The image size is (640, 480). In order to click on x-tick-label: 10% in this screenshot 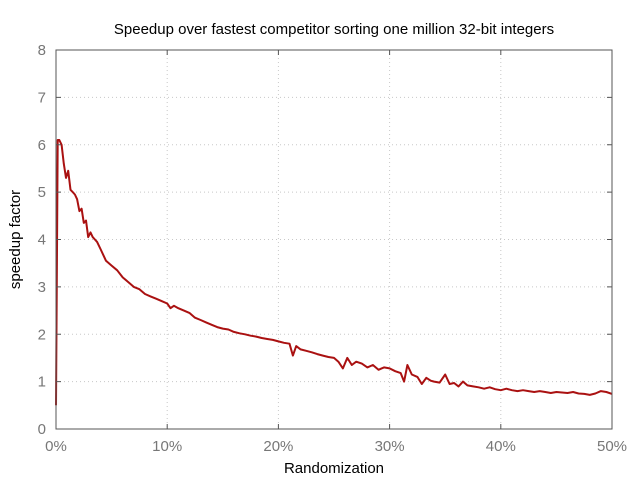, I will do `click(167, 446)`.